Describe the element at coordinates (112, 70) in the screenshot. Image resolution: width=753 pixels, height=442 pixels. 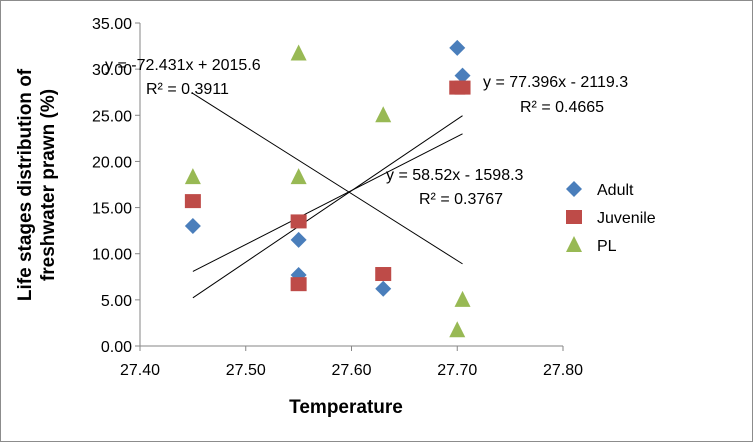
I see `y-tick-label: 30.00` at that location.